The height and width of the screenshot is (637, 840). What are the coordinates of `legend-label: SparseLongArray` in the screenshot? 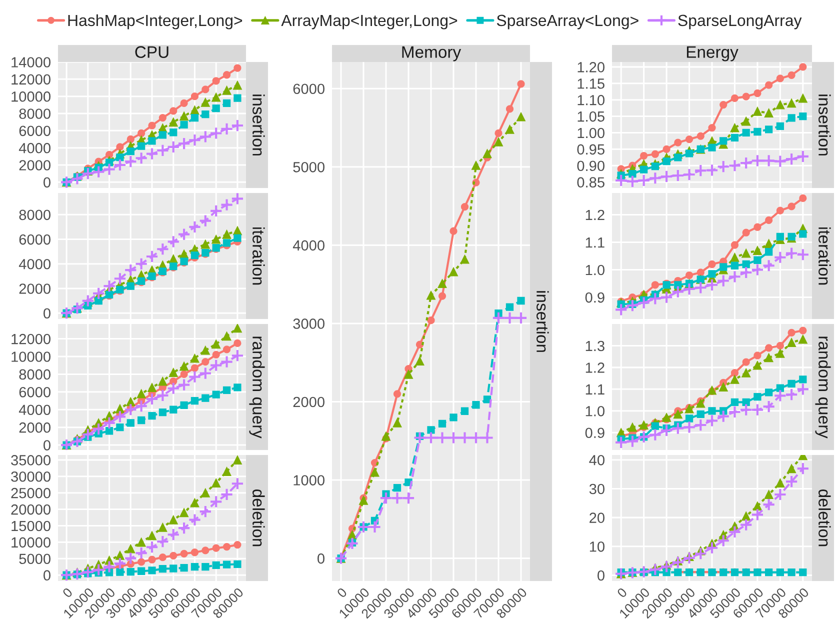 It's located at (740, 22).